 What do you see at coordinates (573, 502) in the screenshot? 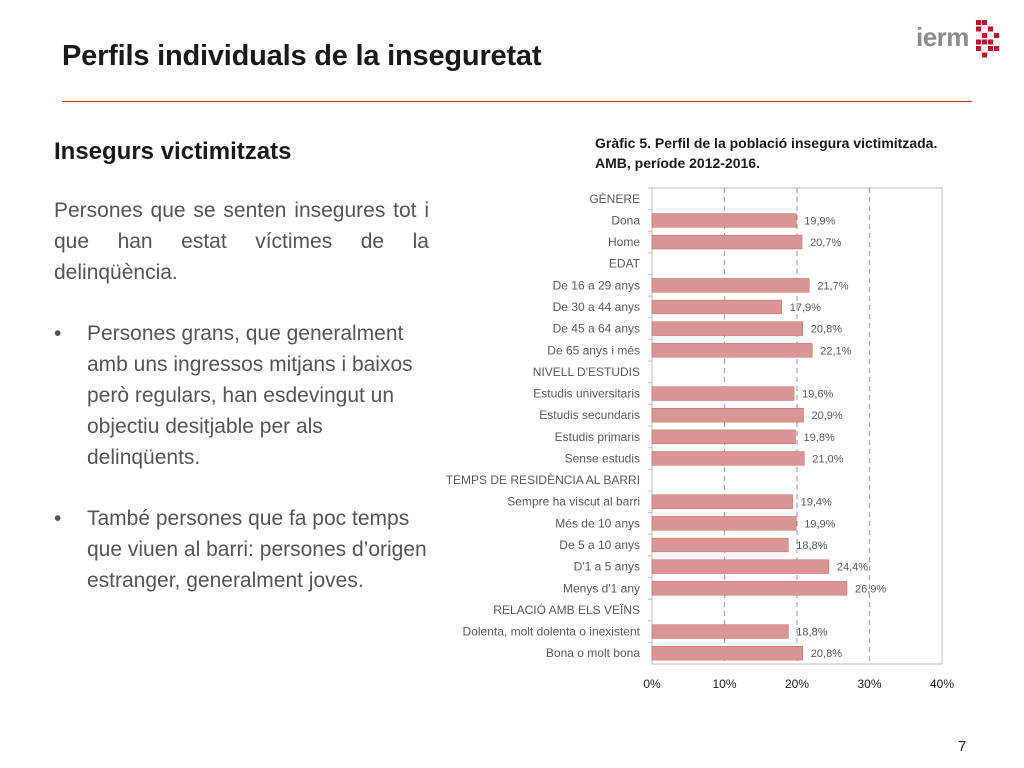
I see `category-label: Sempre ha viscut al barri` at bounding box center [573, 502].